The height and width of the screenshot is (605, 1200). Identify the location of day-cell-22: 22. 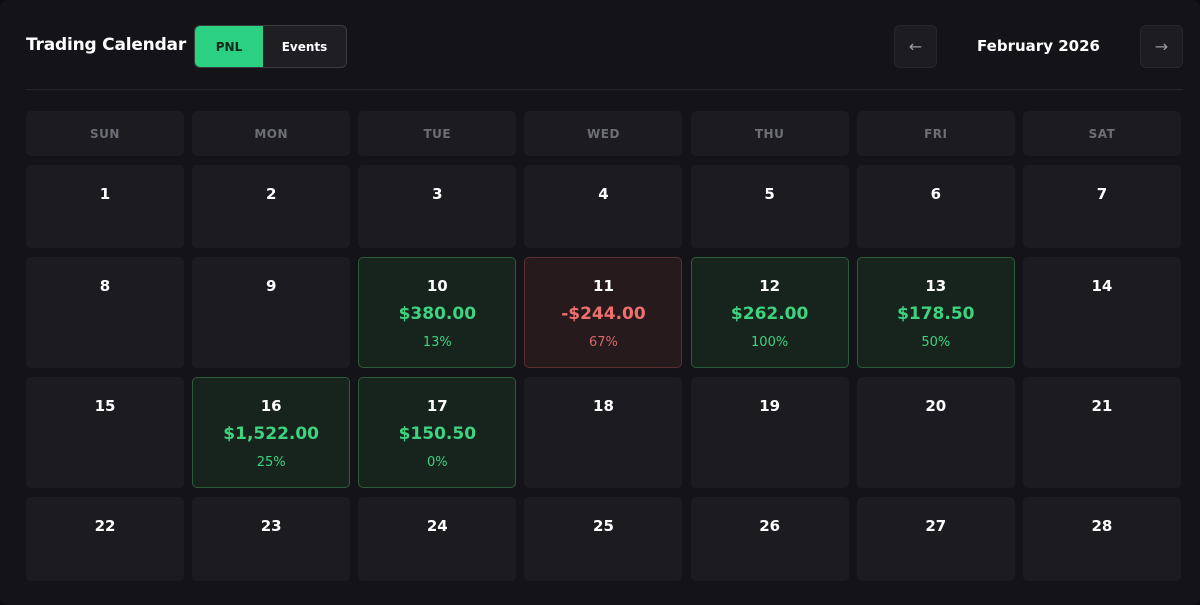
(105, 539).